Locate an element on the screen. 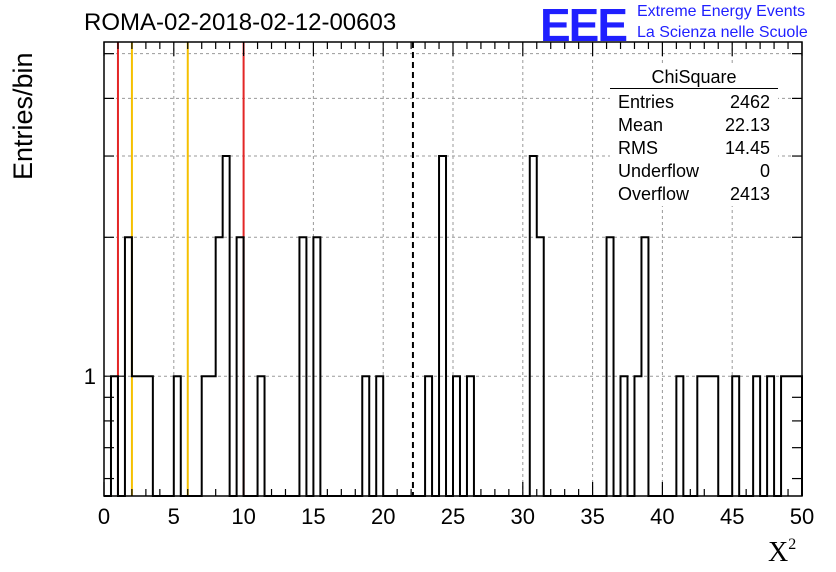 The height and width of the screenshot is (572, 836). y-tick-labels: 1 is located at coordinates (90, 376).